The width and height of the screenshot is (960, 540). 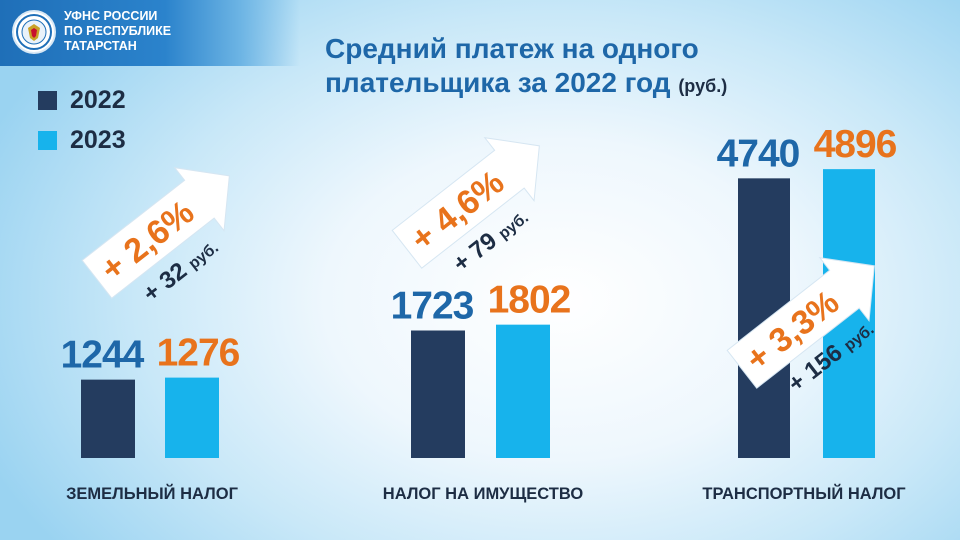 What do you see at coordinates (514, 226) in the screenshot?
I see `amount-unit-1: руб.` at bounding box center [514, 226].